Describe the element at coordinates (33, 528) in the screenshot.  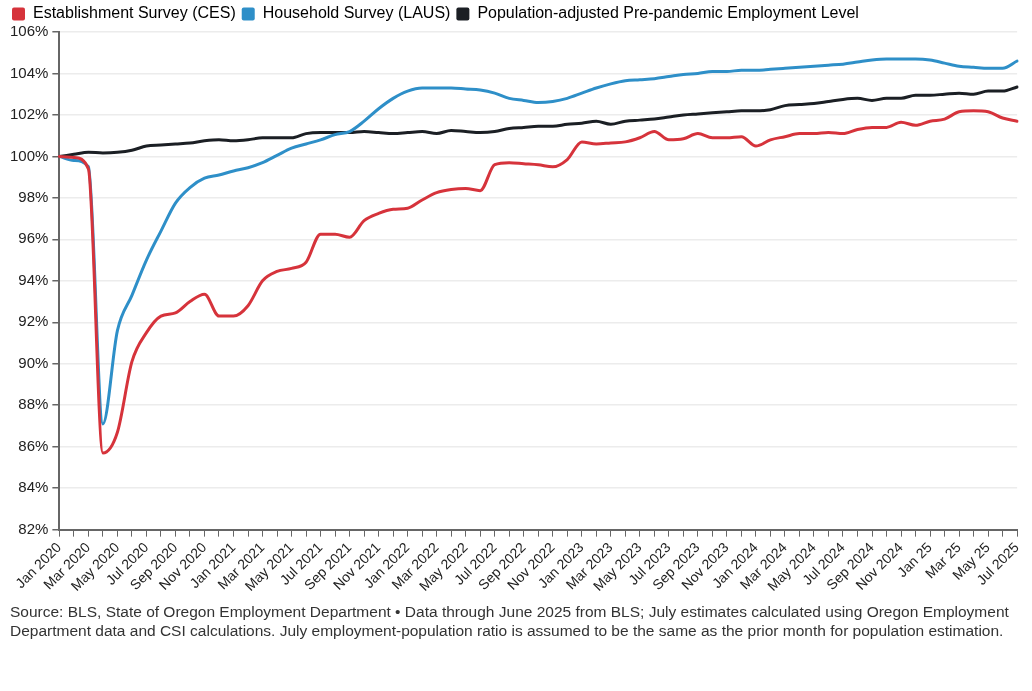
I see `y-tick-label: 82%` at that location.